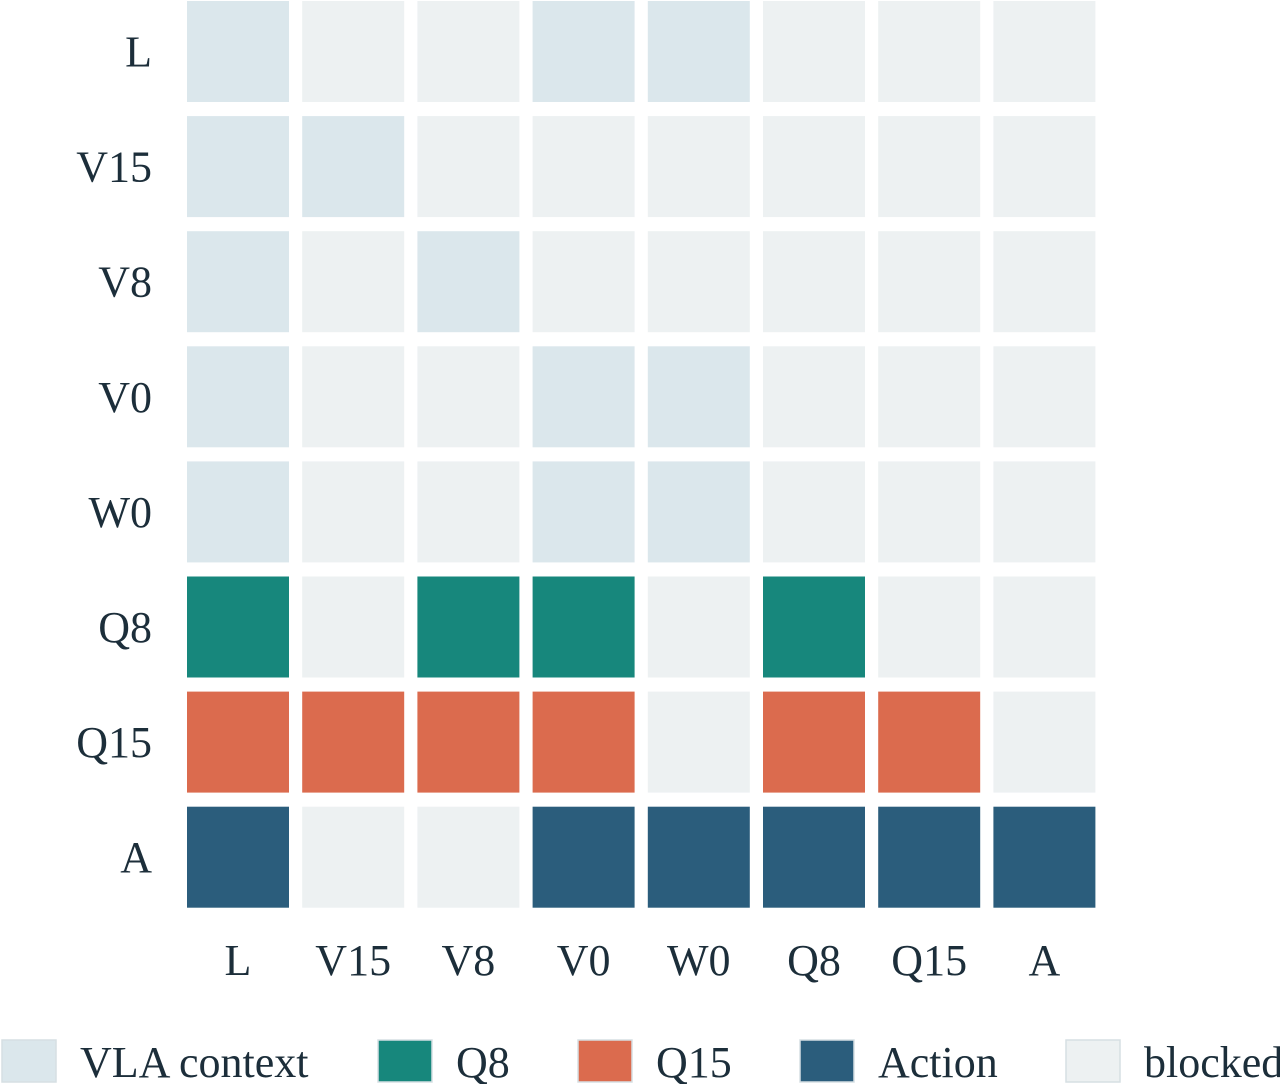 This screenshot has height=1084, width=1280. What do you see at coordinates (353, 742) in the screenshot?
I see `heatmap-cell-q15-v15` at bounding box center [353, 742].